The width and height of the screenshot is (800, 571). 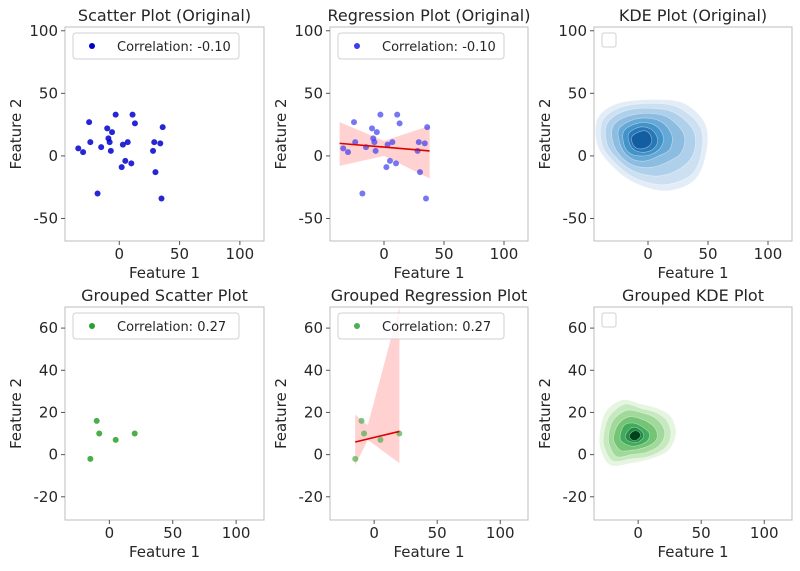 What do you see at coordinates (164, 15) in the screenshot?
I see `chart-title: Scatter Plot (Original)` at bounding box center [164, 15].